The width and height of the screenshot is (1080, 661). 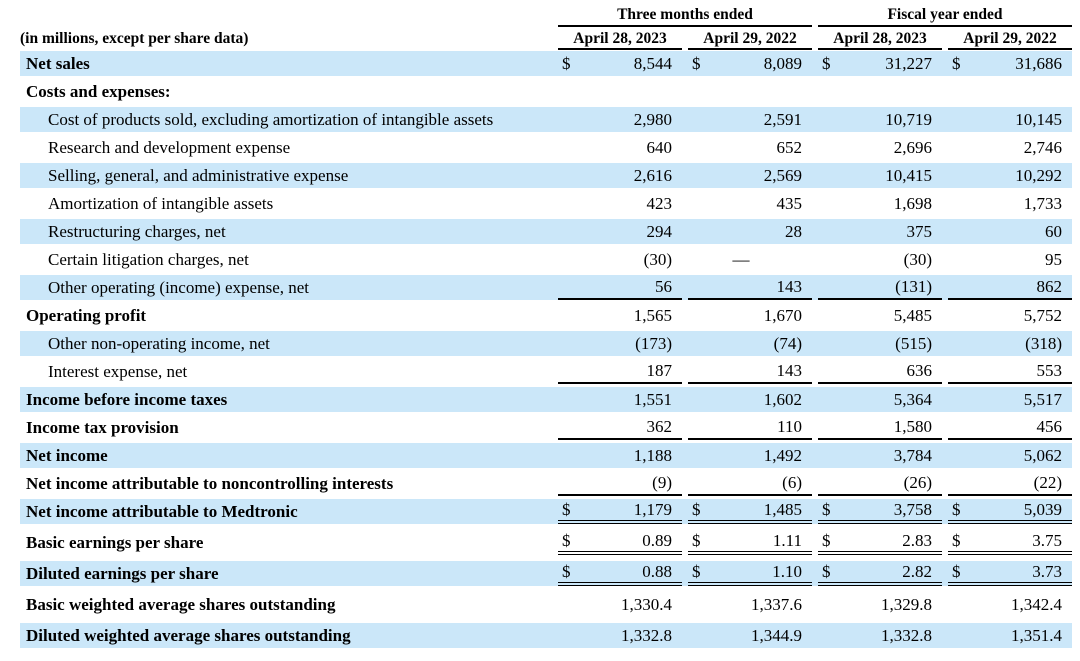 I want to click on table-row: Net sales $8,544 $8,089 $31,227 $31,686, so click(x=546, y=63).